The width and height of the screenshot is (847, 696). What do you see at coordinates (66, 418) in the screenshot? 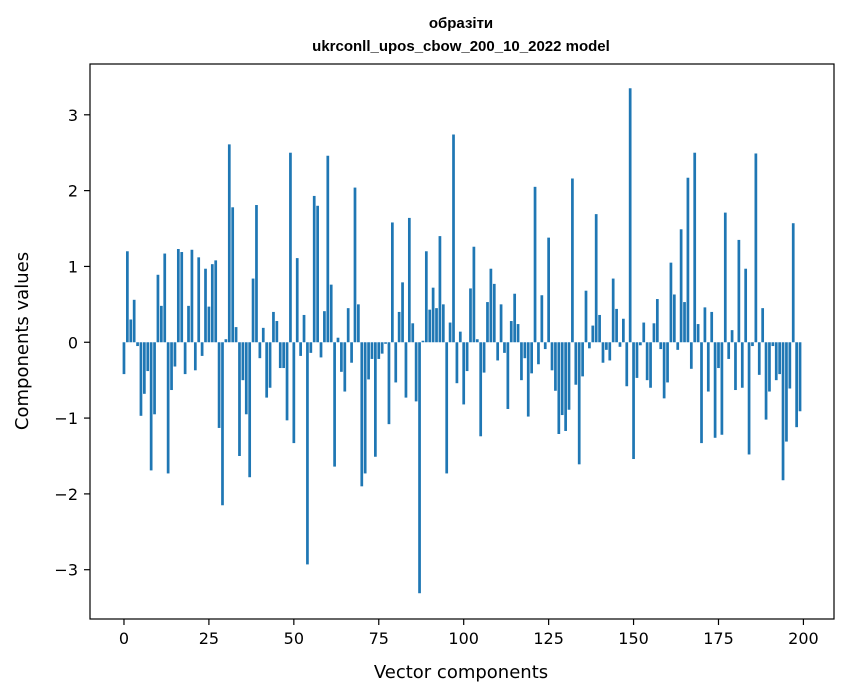
I see `y-tick-label: −1` at bounding box center [66, 418].